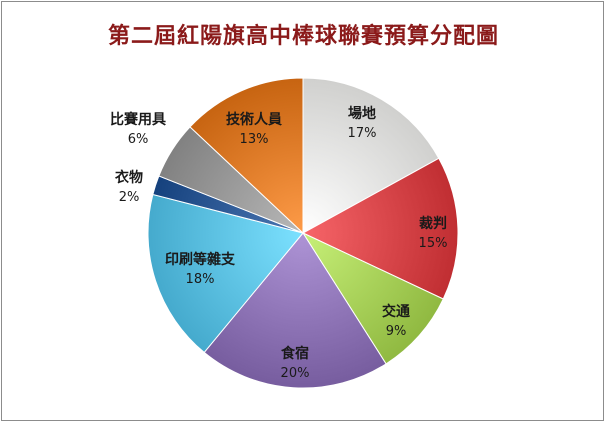 The height and width of the screenshot is (424, 607). Describe the element at coordinates (396, 311) in the screenshot. I see `slice-label: 交通` at that location.